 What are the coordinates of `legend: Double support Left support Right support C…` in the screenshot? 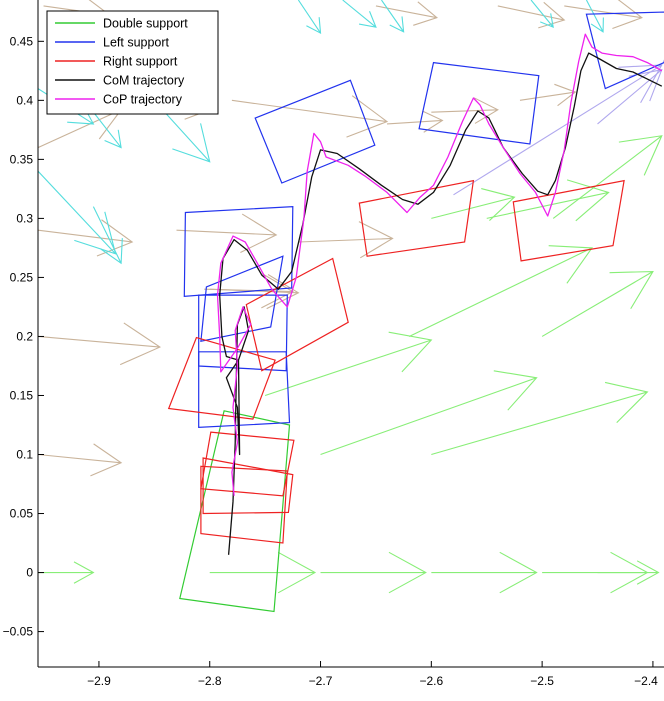 It's located at (132, 62).